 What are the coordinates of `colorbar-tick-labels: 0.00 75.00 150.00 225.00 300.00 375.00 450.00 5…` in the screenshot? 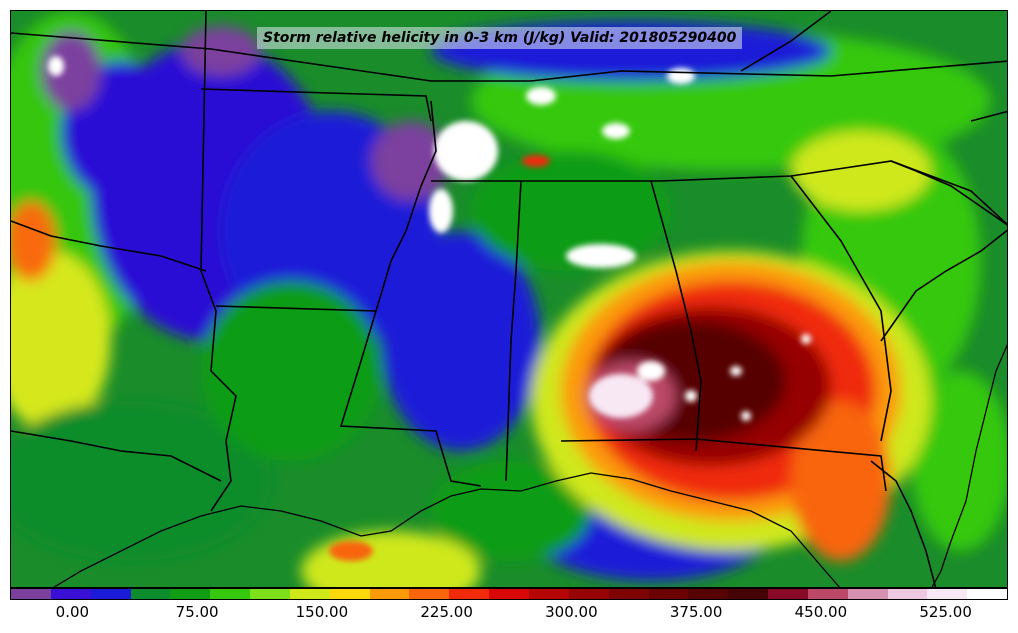 It's located at (509, 615).